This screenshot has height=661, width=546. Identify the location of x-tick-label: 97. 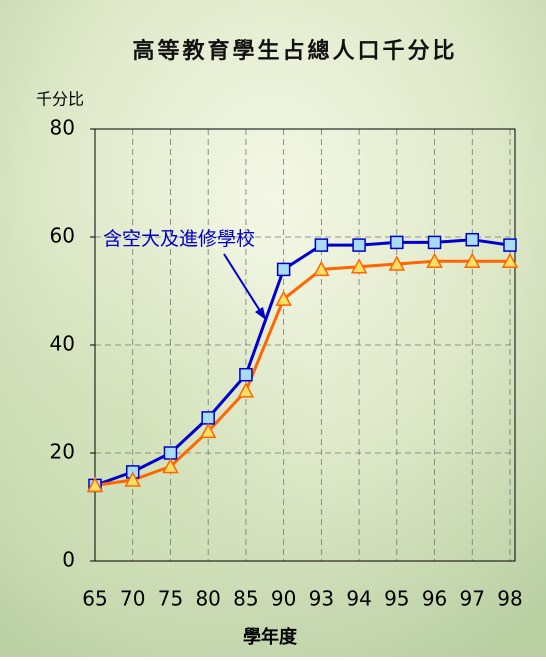
(472, 599).